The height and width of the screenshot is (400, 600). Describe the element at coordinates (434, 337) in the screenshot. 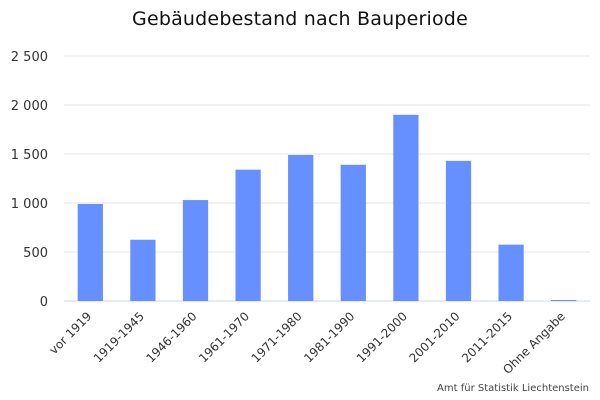

I see `x-tick-label: 2001-2010` at that location.